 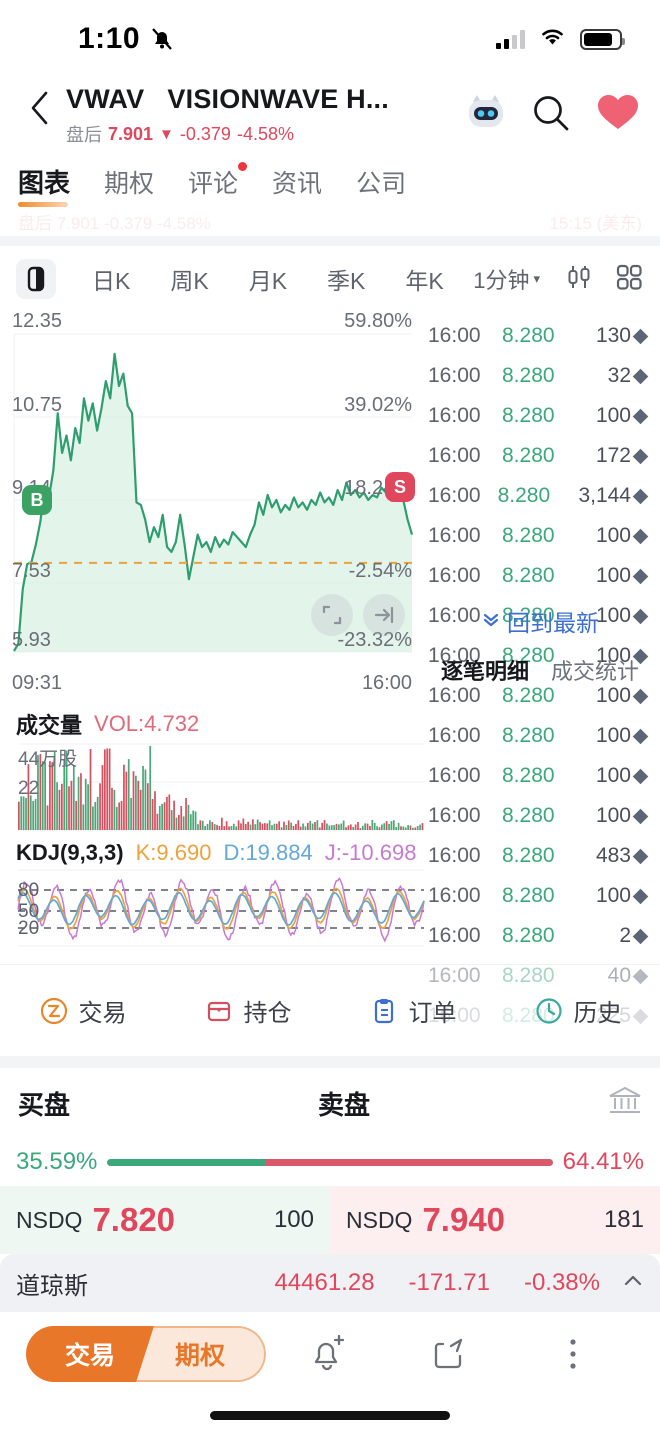 What do you see at coordinates (579, 279) in the screenshot?
I see `candlestick-icon` at bounding box center [579, 279].